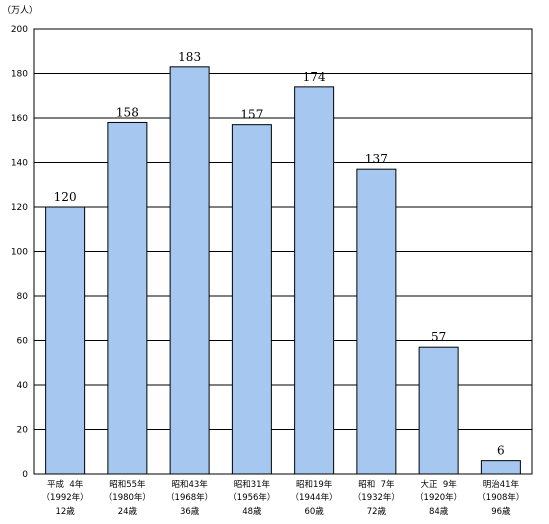  What do you see at coordinates (438, 497) in the screenshot?
I see `x-category-label-year: （1920年）` at bounding box center [438, 497].